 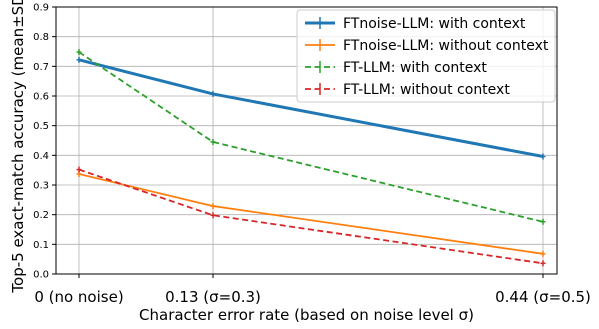 I want to click on legend-item: FT-LLM: without context, so click(x=407, y=90).